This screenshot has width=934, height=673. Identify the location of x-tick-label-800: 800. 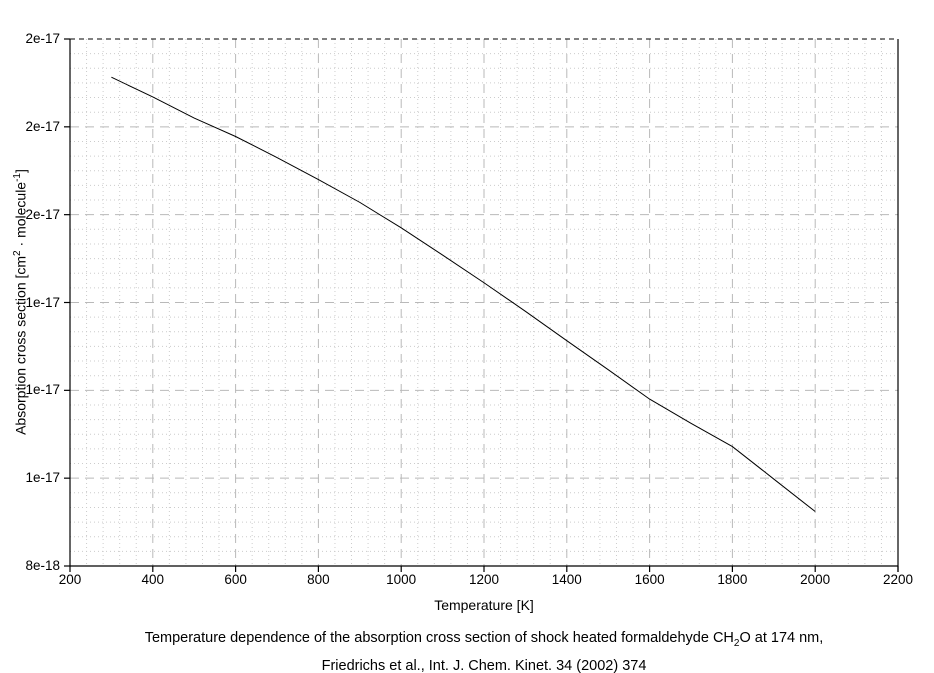
(318, 579).